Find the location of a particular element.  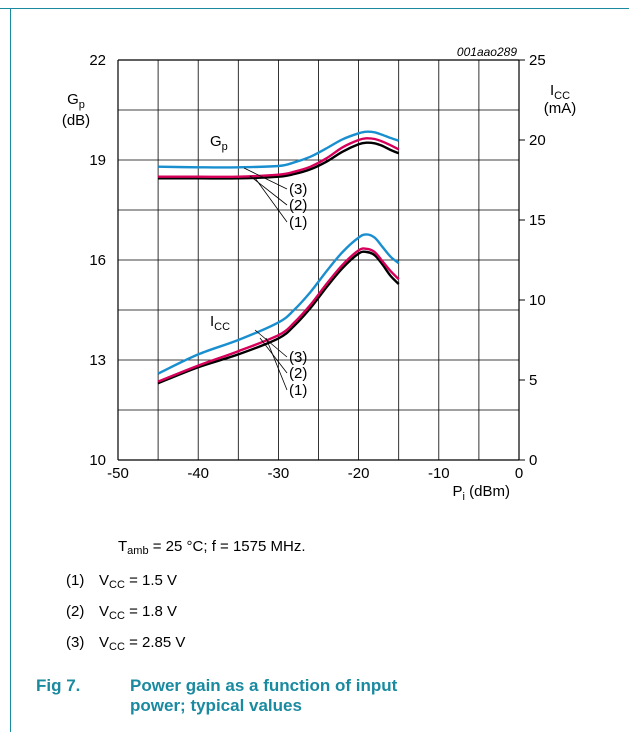

legend-value: = 2.85 V is located at coordinates (155, 642).